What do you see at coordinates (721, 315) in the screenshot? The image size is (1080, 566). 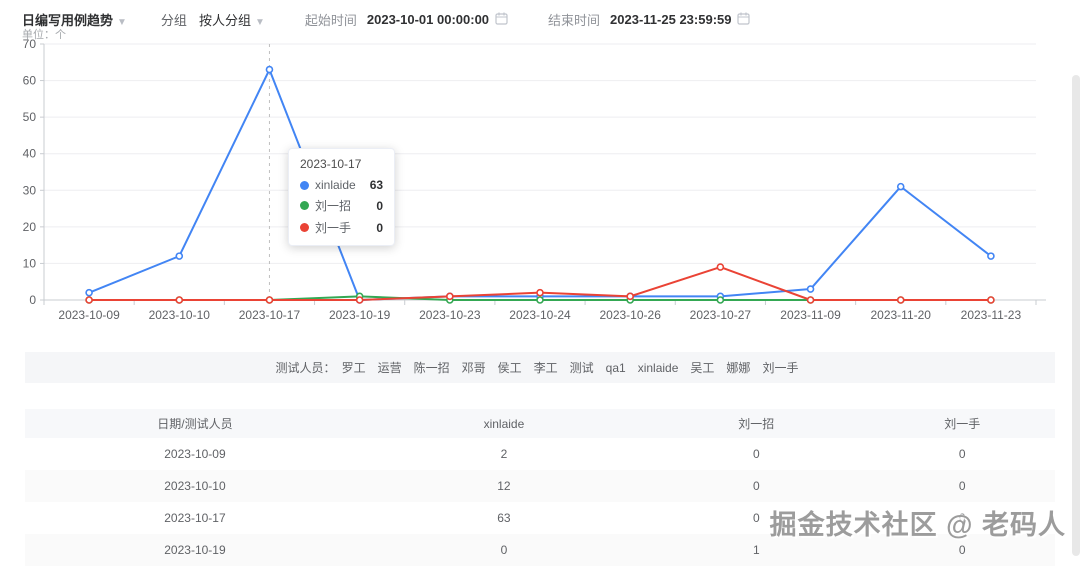 I see `x-axis-label: 2023-10-27` at bounding box center [721, 315].